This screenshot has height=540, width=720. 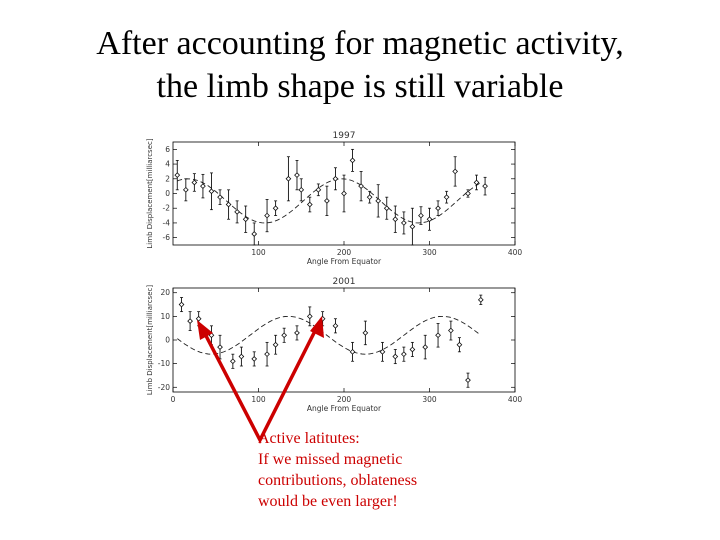 What do you see at coordinates (344, 282) in the screenshot?
I see `chart-title: 2001` at bounding box center [344, 282].